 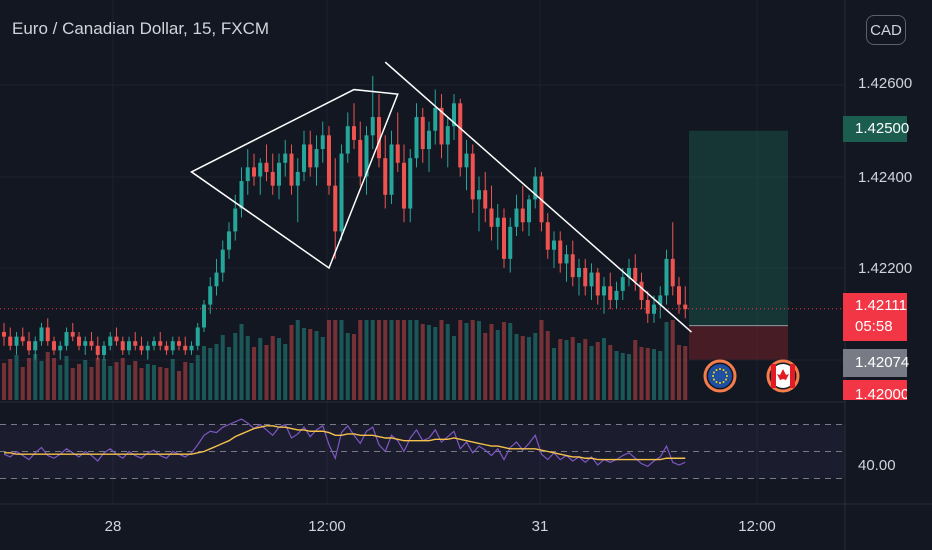 What do you see at coordinates (875, 317) in the screenshot?
I see `last-price-tag: 1.42111 05:58` at bounding box center [875, 317].